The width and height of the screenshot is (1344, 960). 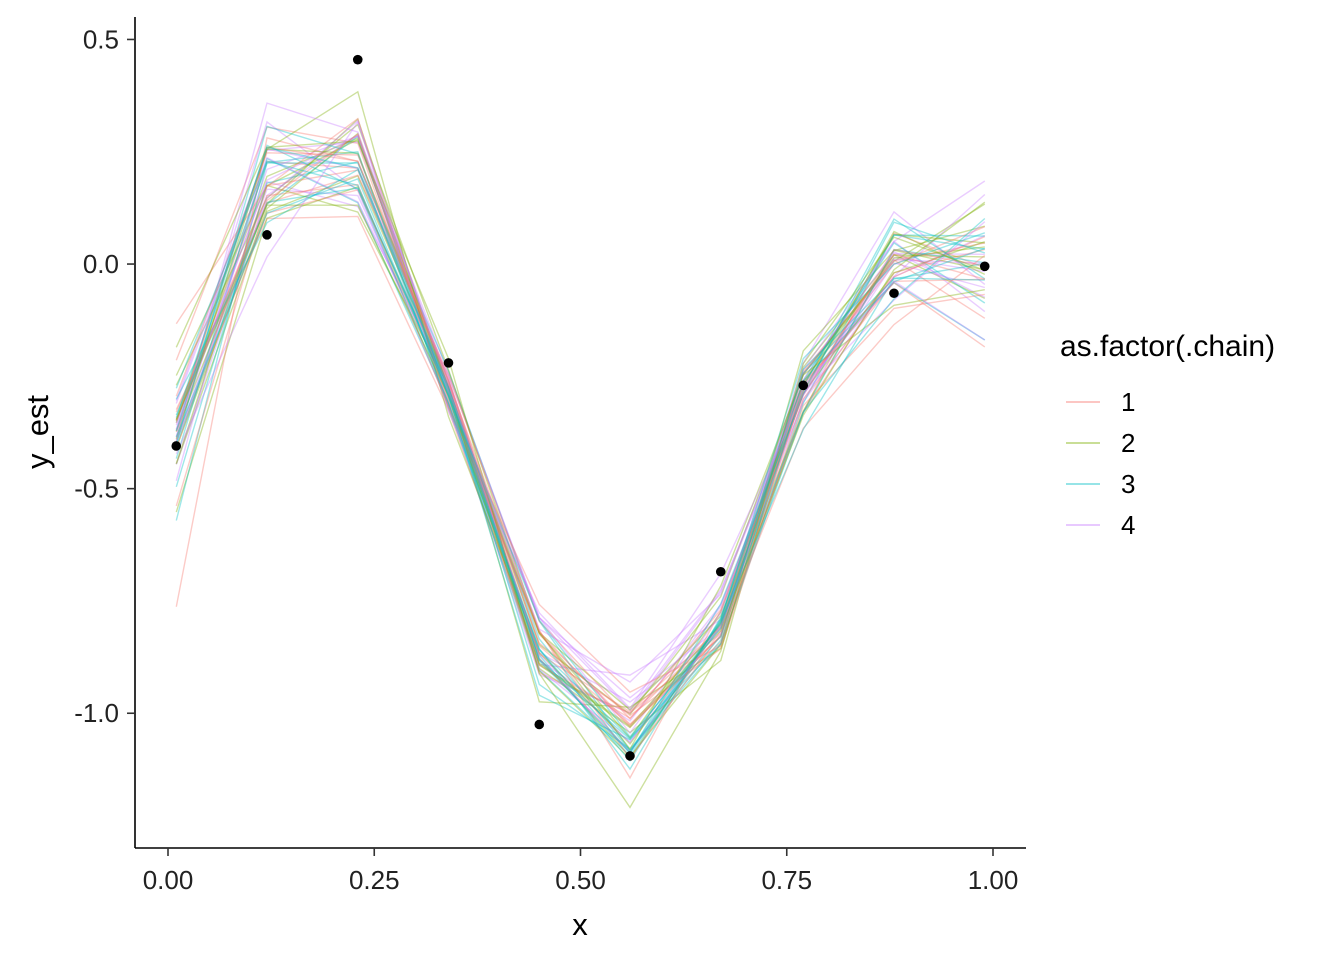 What do you see at coordinates (993, 880) in the screenshot?
I see `x-tick-label: 1.00` at bounding box center [993, 880].